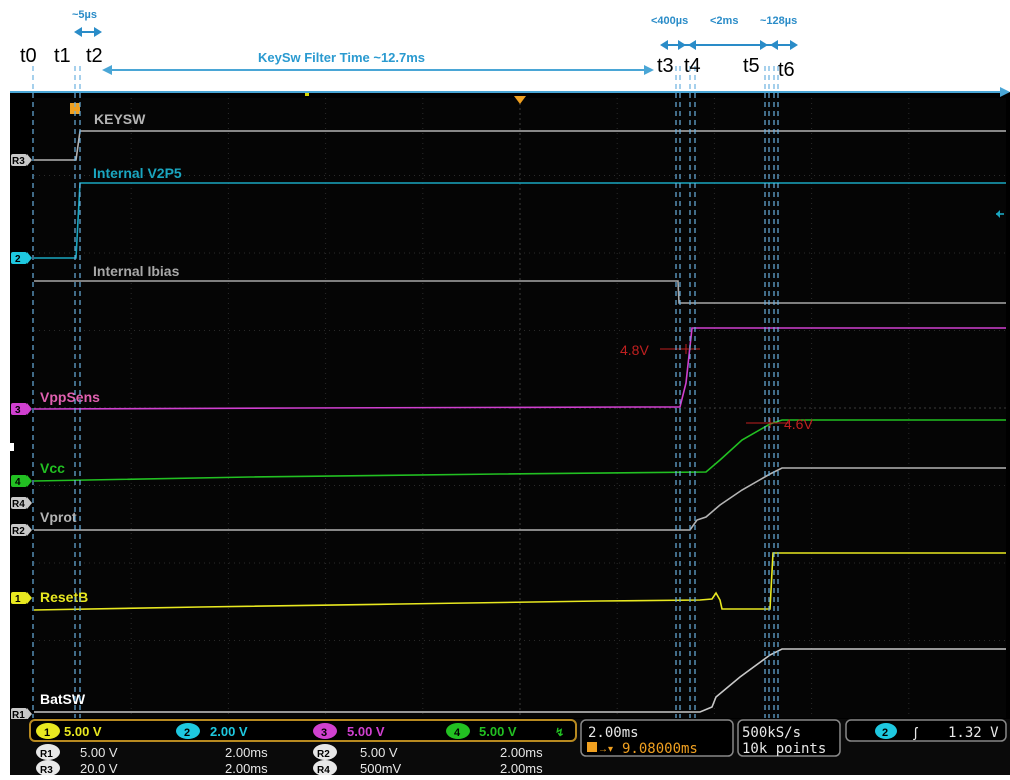 This screenshot has width=1010, height=780. I want to click on ref-r4-time: 2.00ms, so click(521, 768).